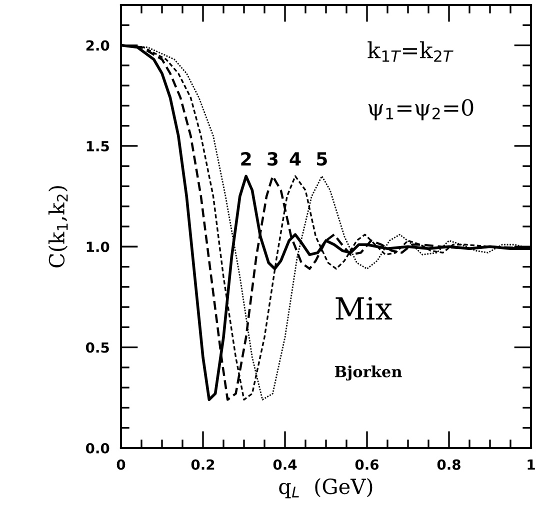 The width and height of the screenshot is (544, 523). I want to click on y-tick-label: 0.5, so click(97, 347).